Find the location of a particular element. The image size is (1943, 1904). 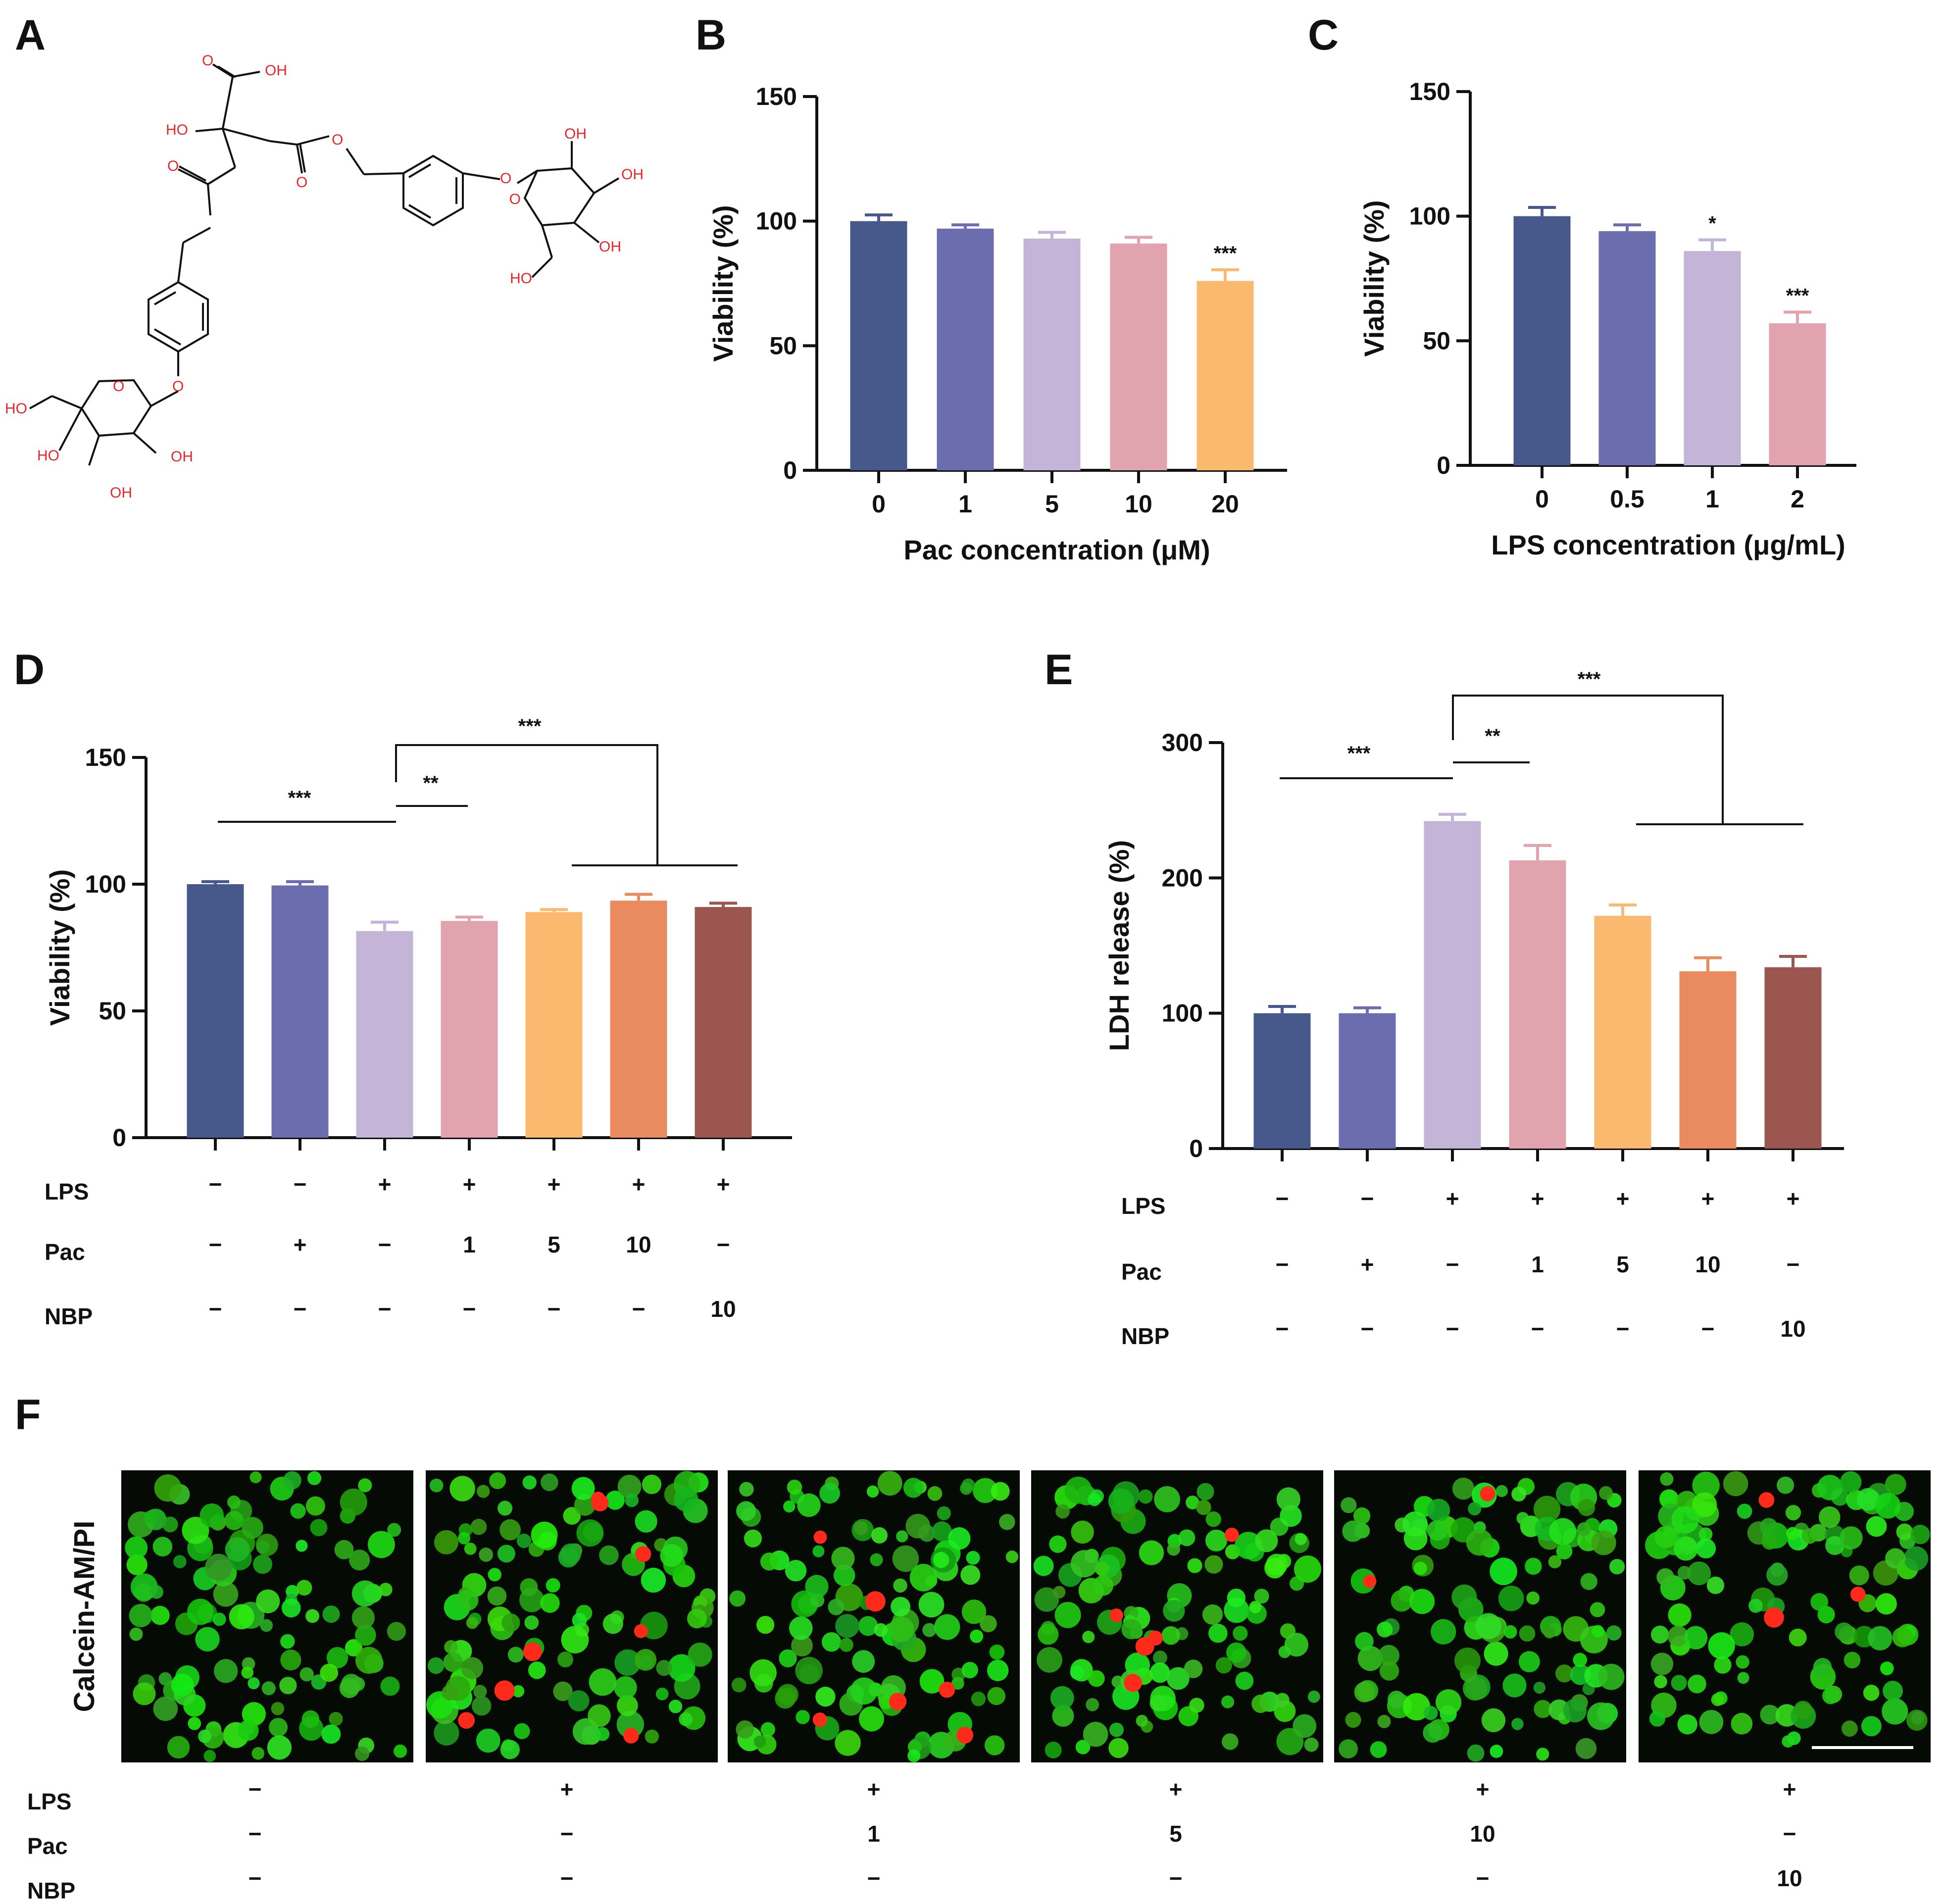

significance-mark: *** is located at coordinates (1359, 753).